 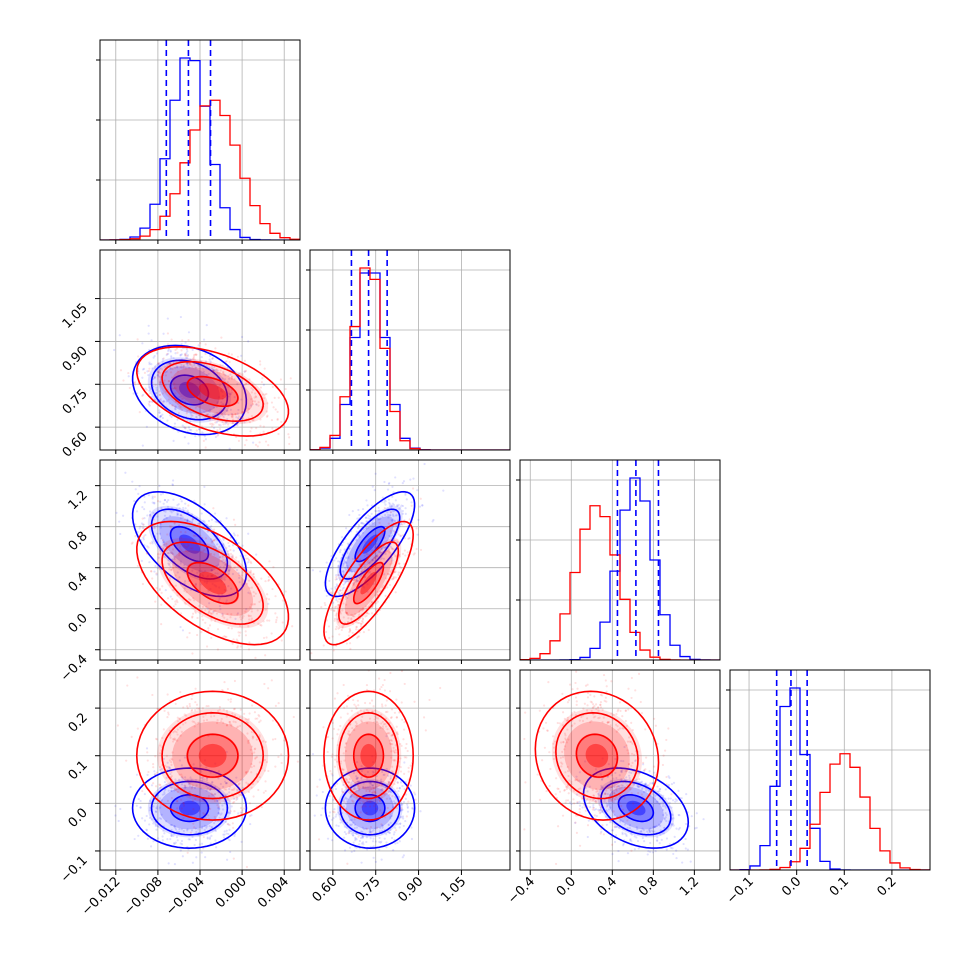 I want to click on y-tick-label: 0.90, so click(x=75, y=359).